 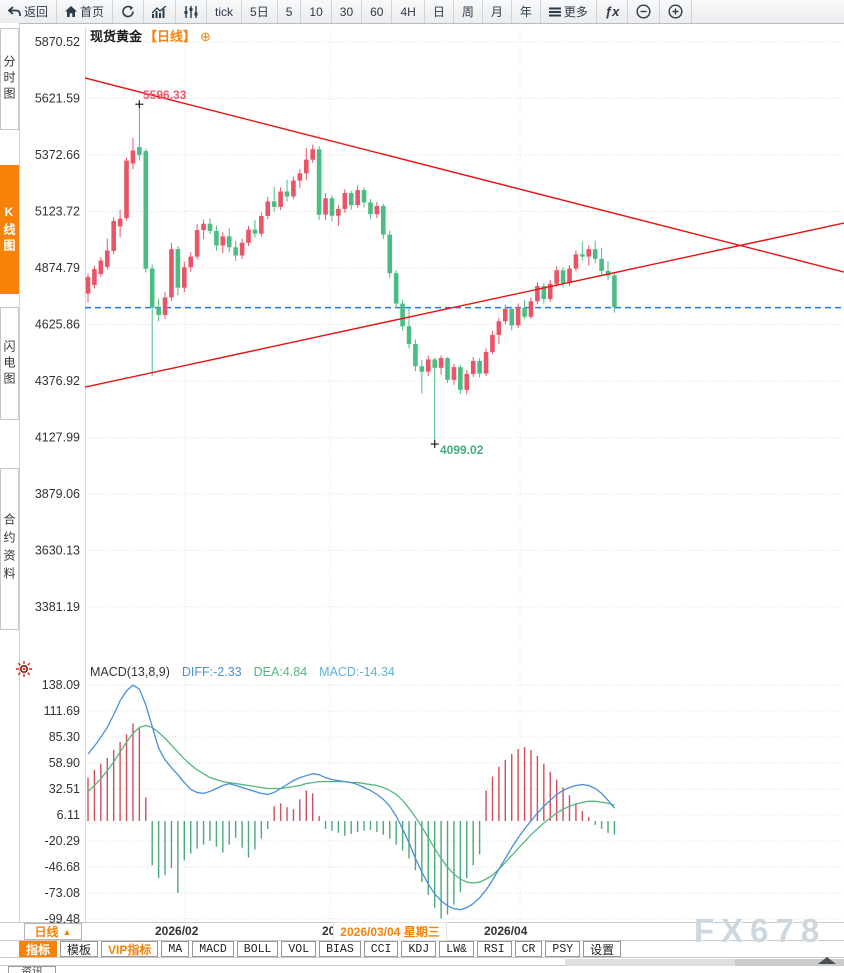 What do you see at coordinates (62, 893) in the screenshot?
I see `svg-text: -73.08` at bounding box center [62, 893].